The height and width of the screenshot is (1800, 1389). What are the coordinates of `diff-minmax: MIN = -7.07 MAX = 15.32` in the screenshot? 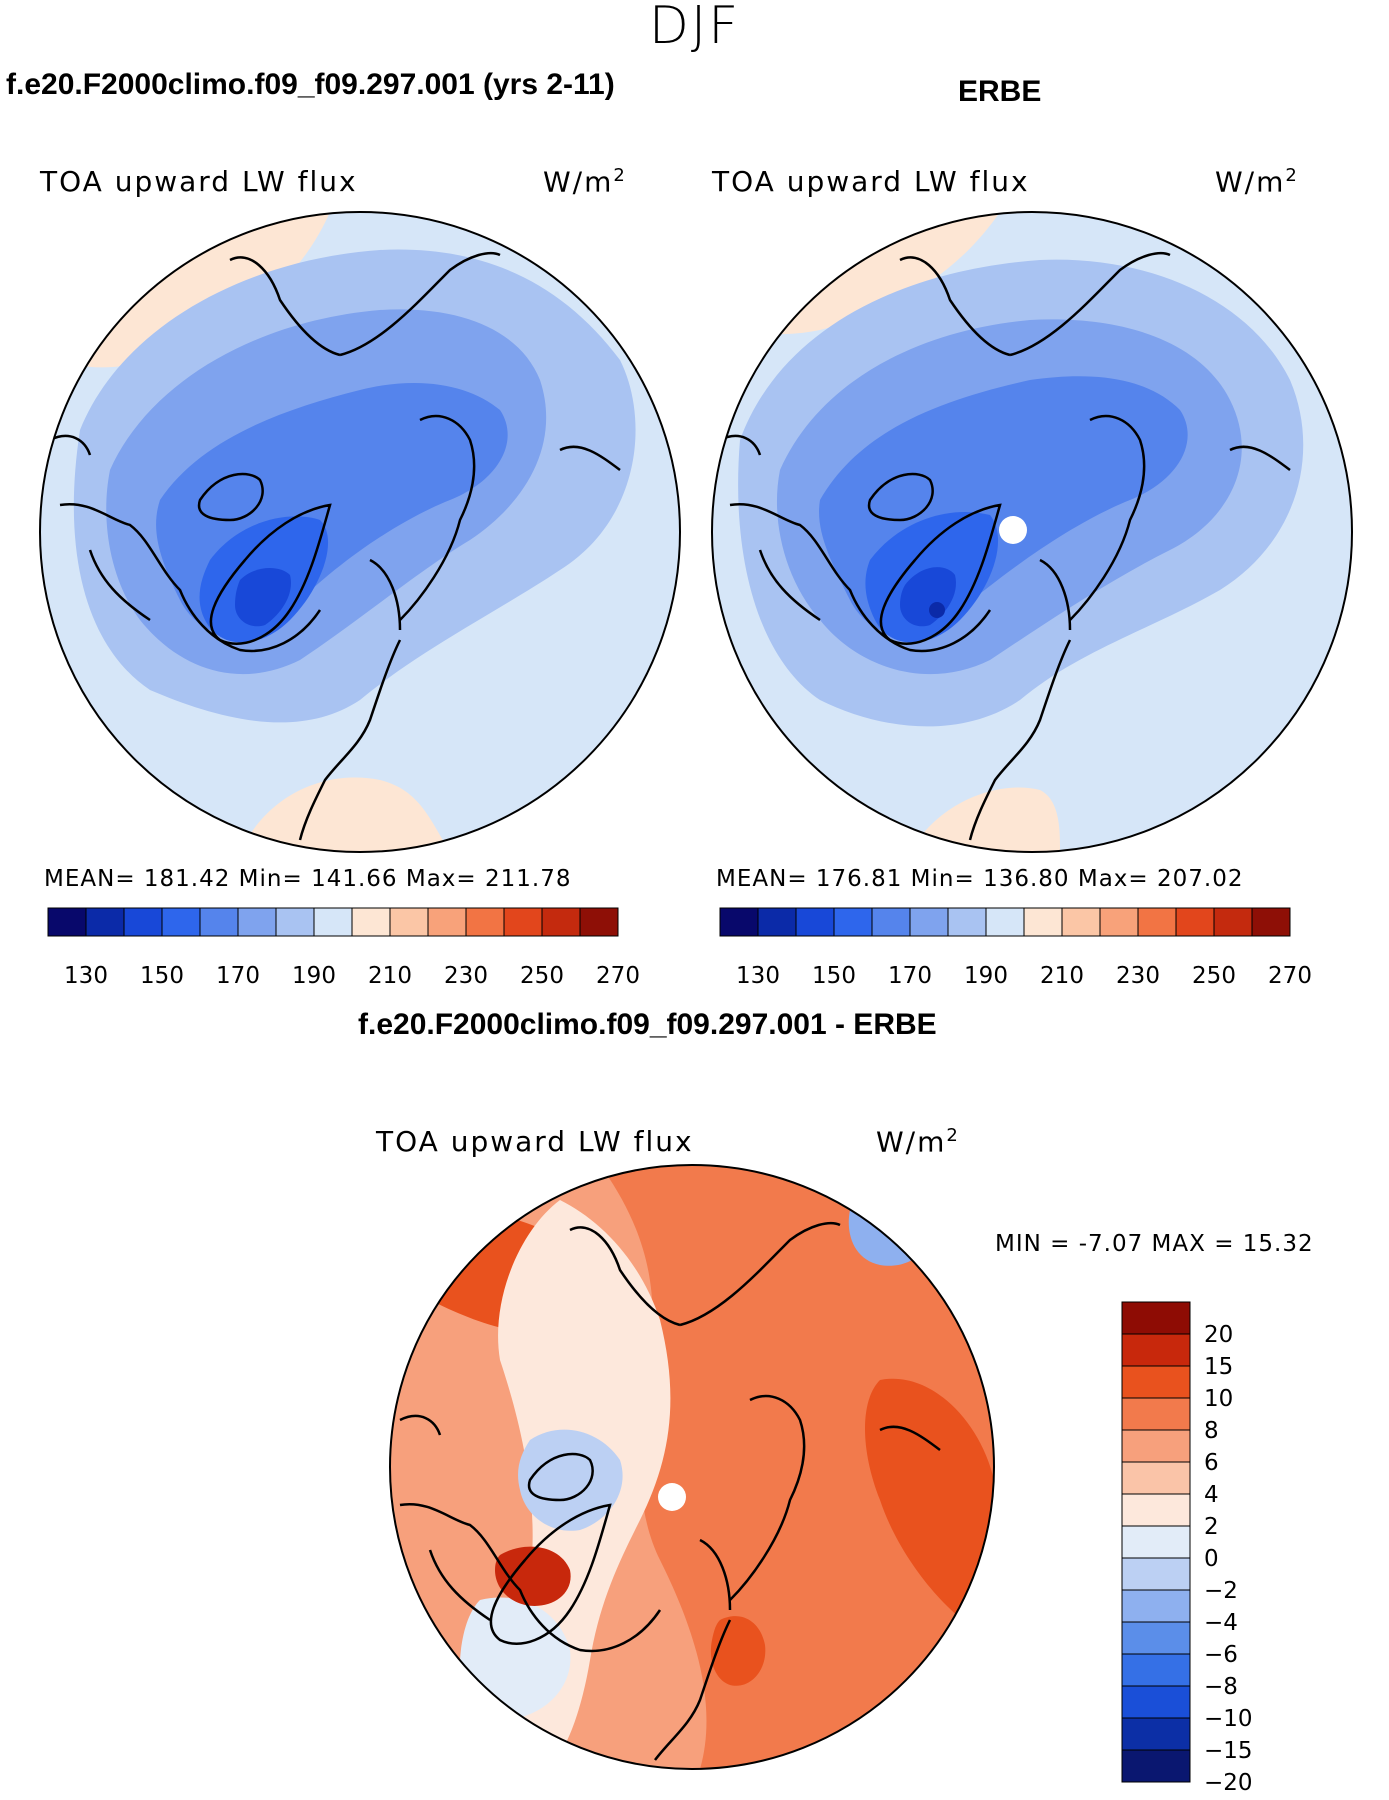 It's located at (1154, 1244).